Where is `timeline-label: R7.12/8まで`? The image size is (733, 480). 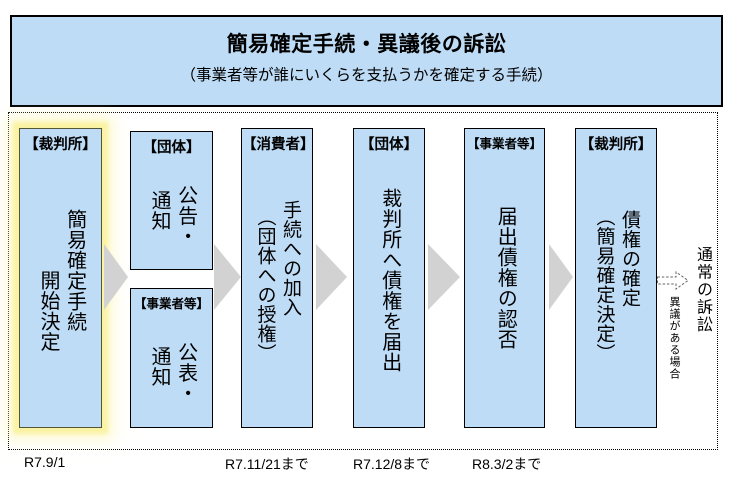 timeline-label: R7.12/8まで is located at coordinates (392, 464).